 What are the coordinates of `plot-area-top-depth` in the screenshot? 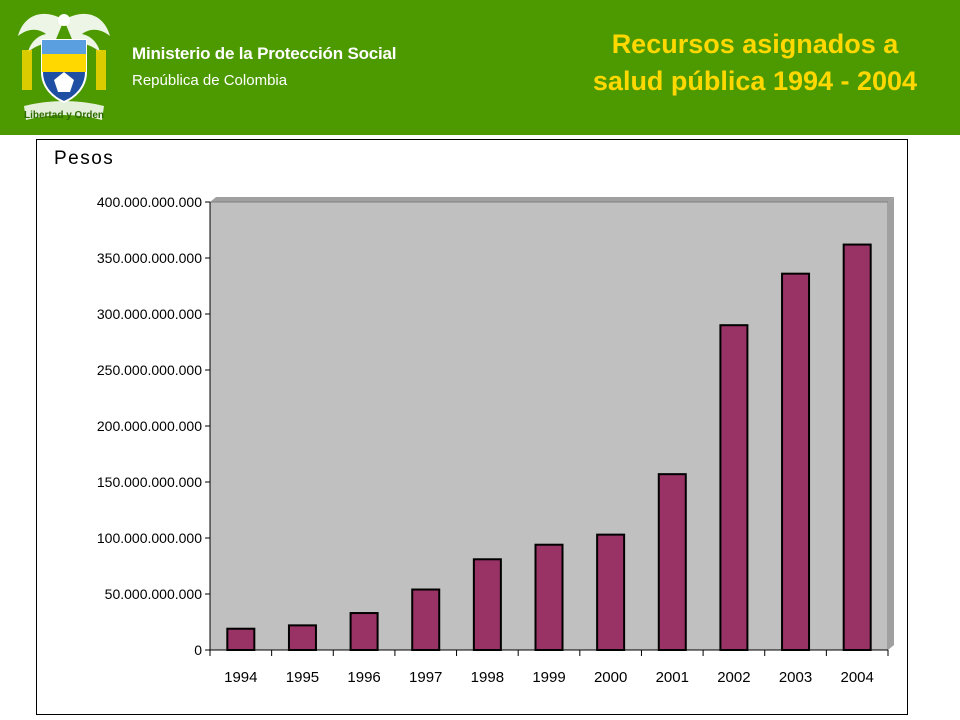 It's located at (552, 199).